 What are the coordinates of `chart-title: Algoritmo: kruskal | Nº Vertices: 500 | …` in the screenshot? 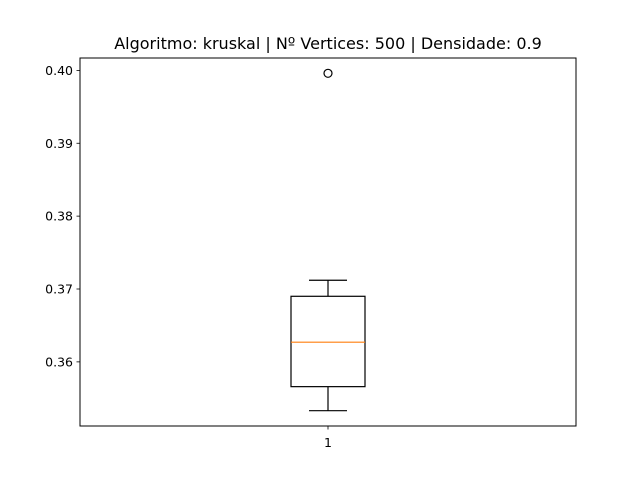 It's located at (328, 43).